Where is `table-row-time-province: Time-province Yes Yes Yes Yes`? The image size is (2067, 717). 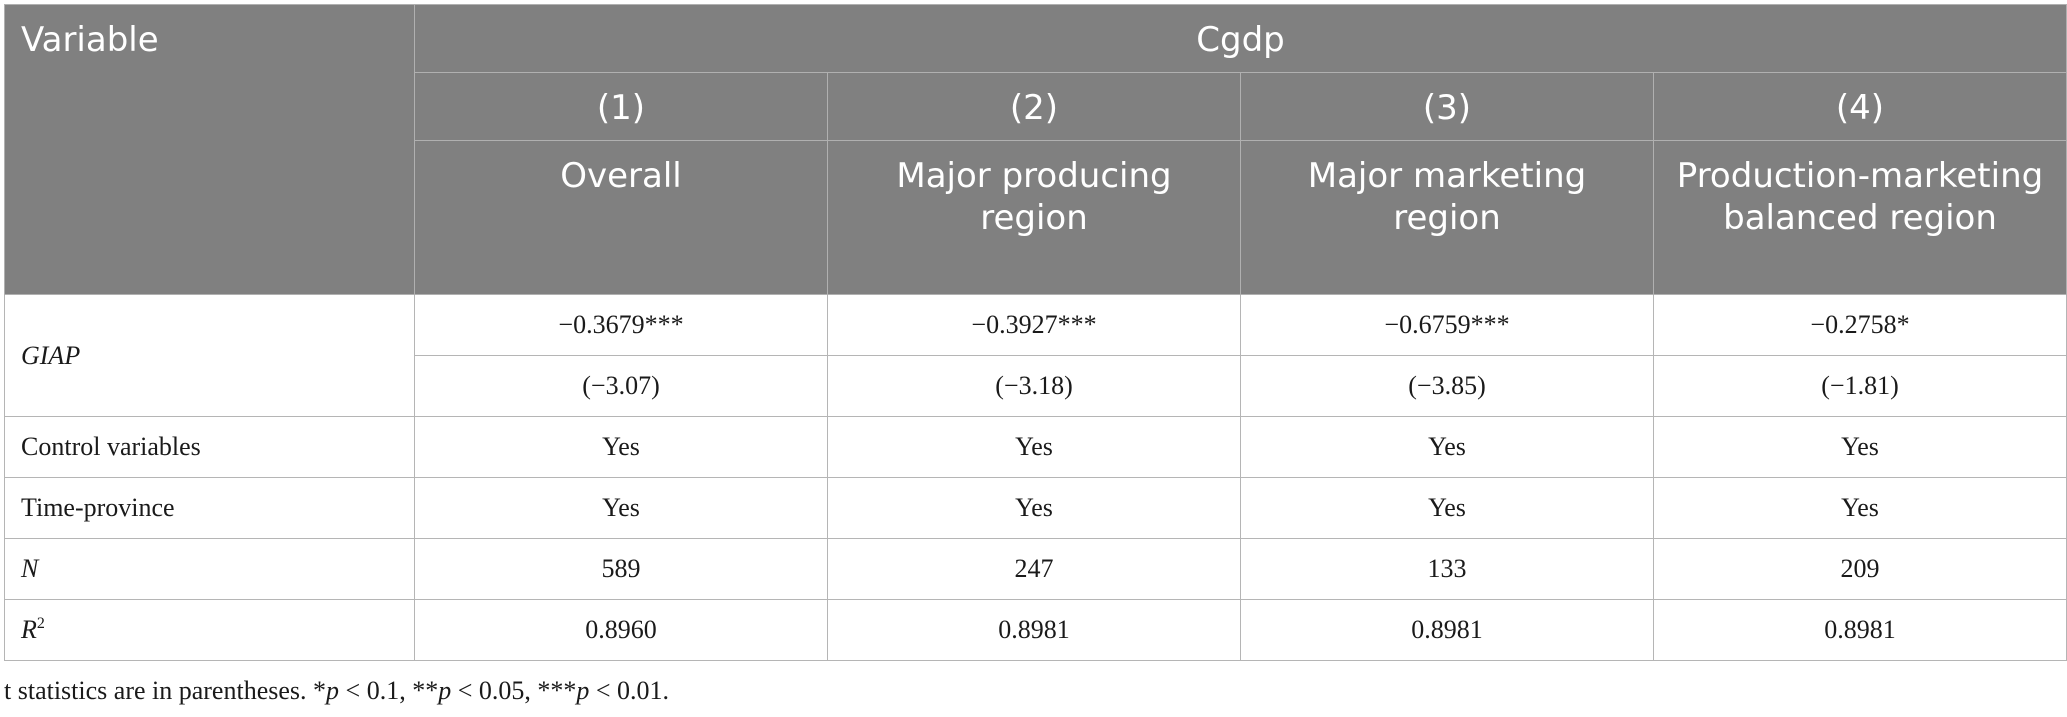
table-row-time-province: Time-province Yes Yes Yes Yes is located at coordinates (1035, 508).